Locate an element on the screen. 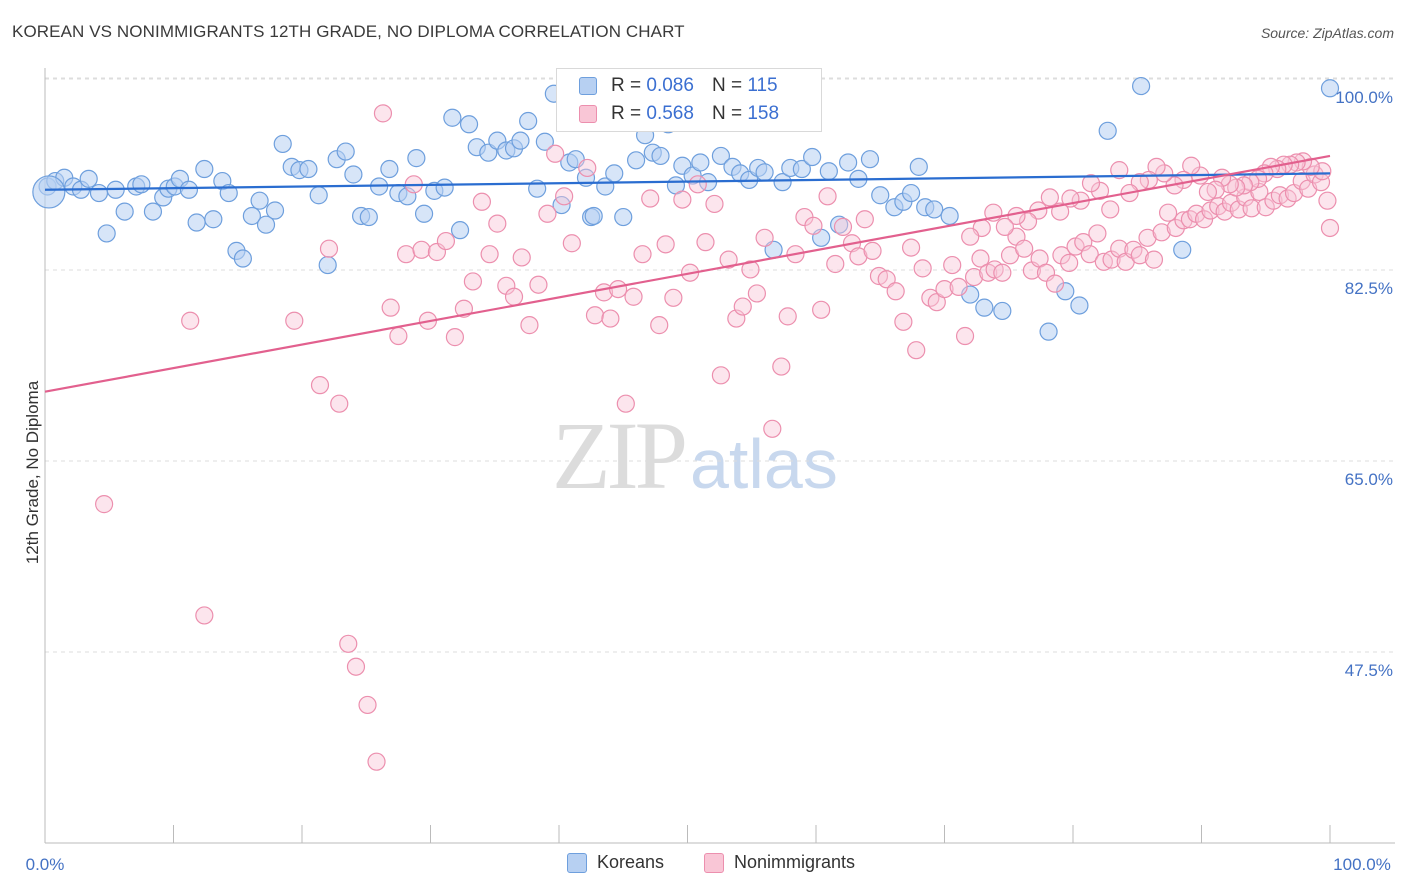 The width and height of the screenshot is (1406, 892). watermark-atlas: atlas is located at coordinates (764, 464).